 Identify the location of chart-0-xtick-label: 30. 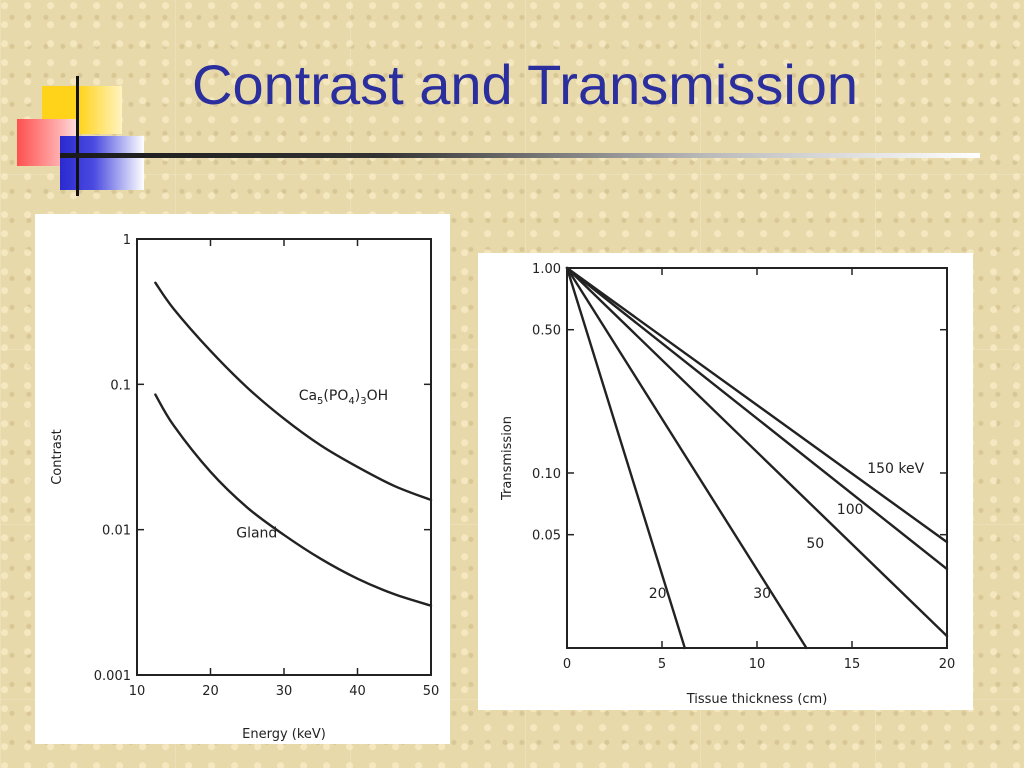
(284, 691).